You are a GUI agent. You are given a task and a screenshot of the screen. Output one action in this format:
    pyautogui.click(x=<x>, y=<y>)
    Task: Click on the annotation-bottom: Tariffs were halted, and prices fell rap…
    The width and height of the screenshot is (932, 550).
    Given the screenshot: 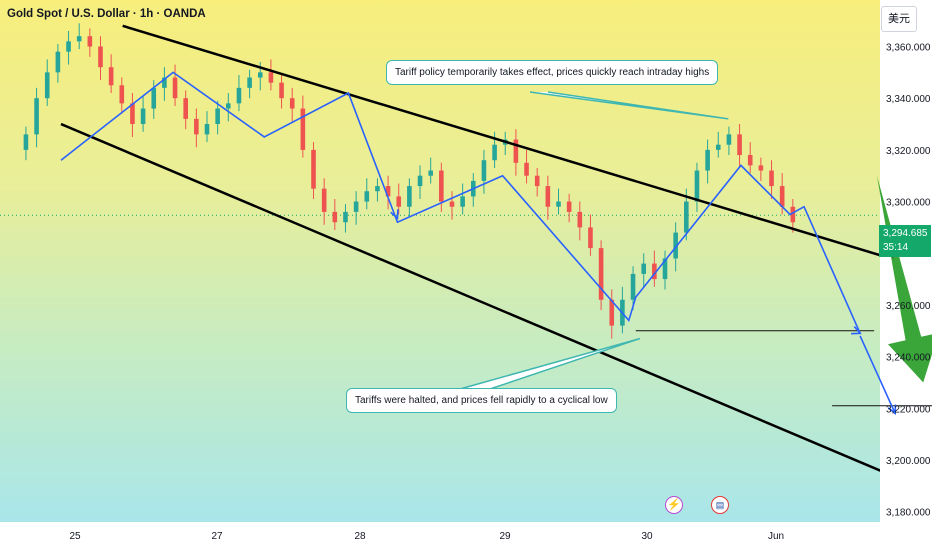 What is the action you would take?
    pyautogui.click(x=481, y=400)
    